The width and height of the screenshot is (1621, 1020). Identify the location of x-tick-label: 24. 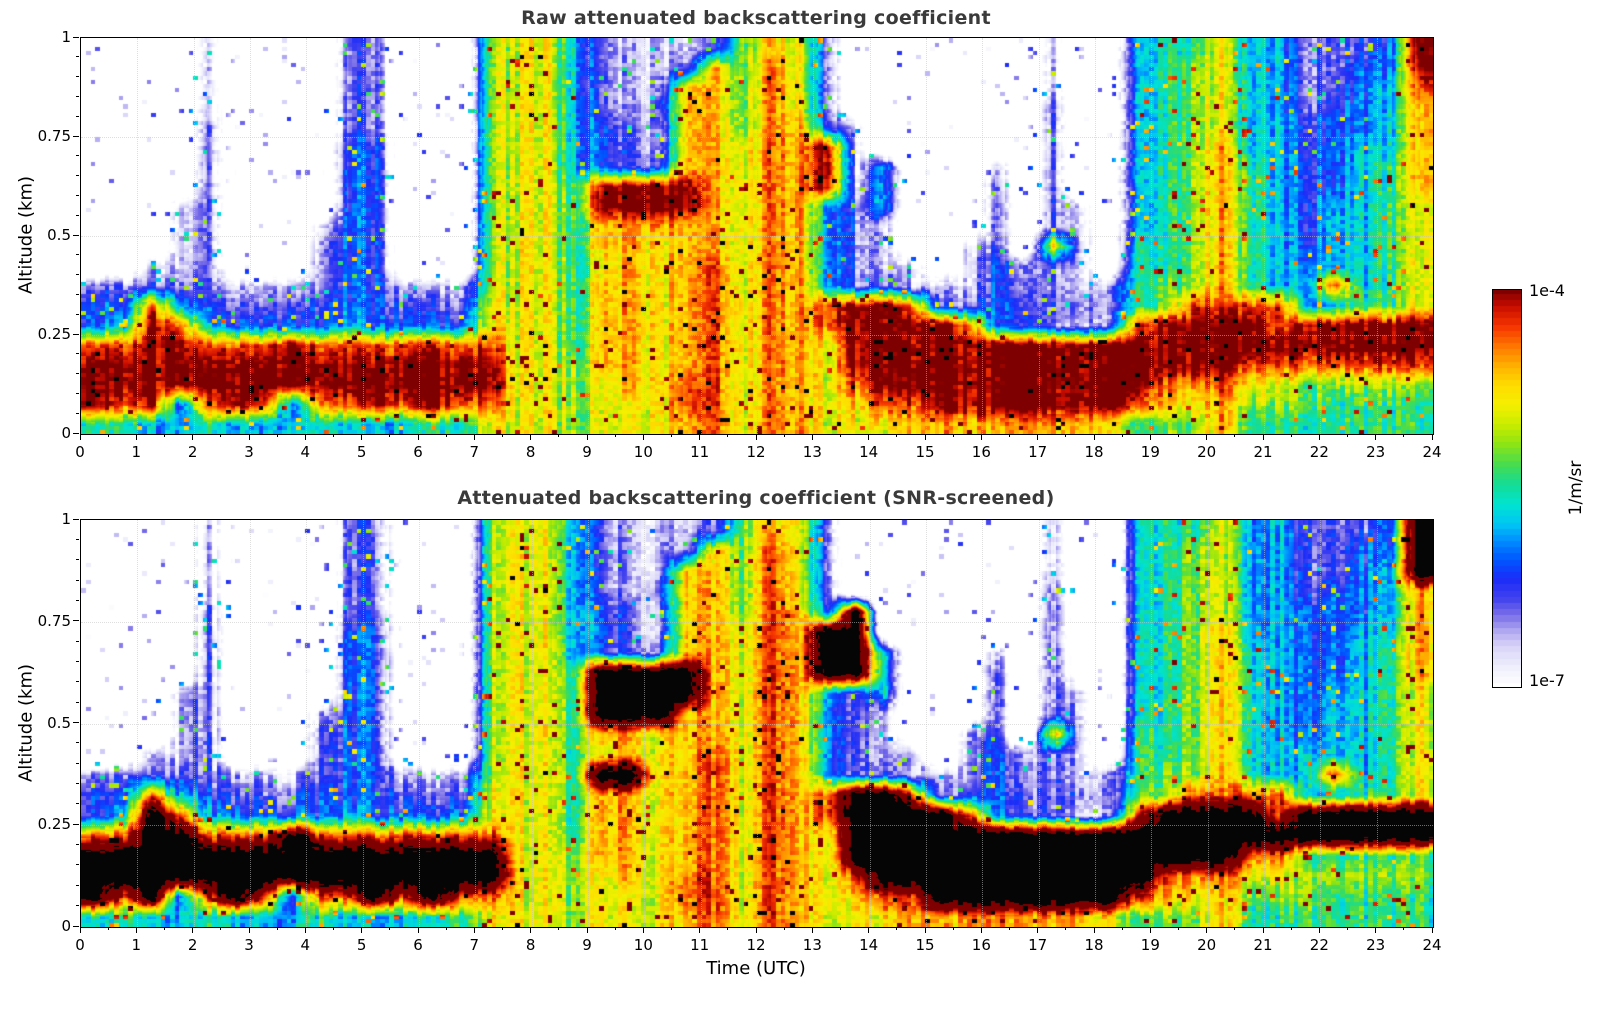
(1432, 452).